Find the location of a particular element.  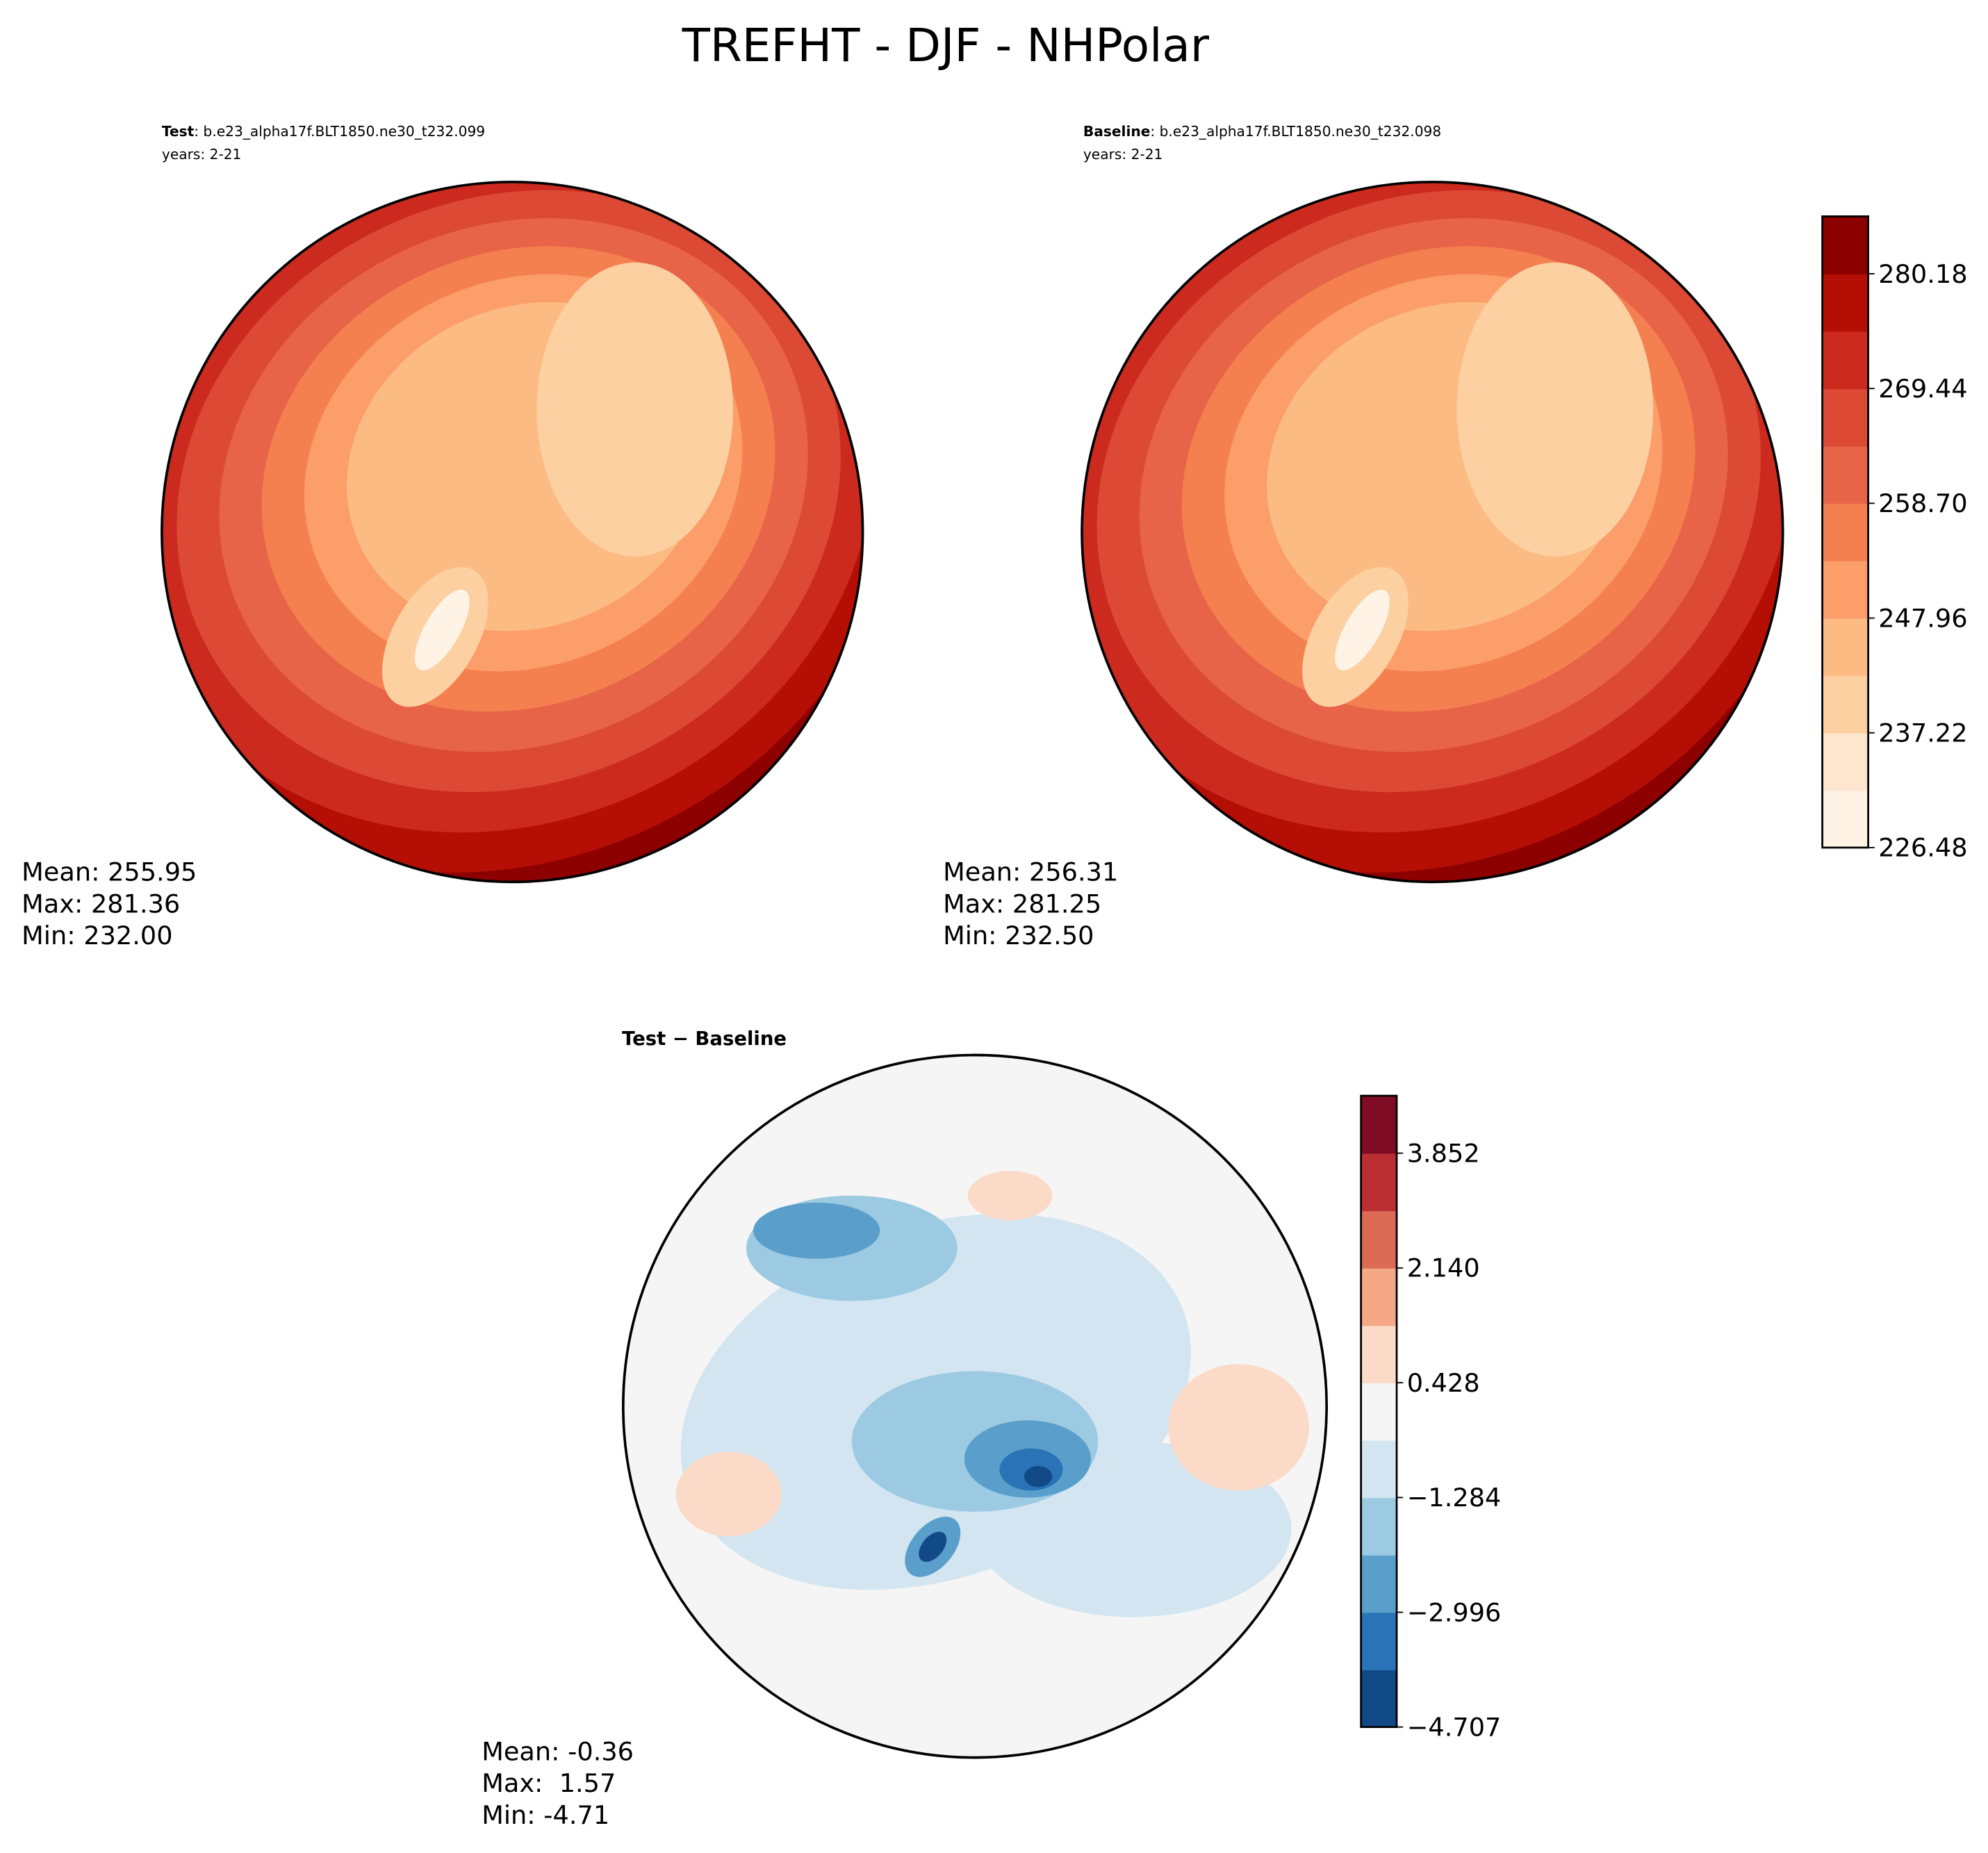

colorbar-tick-label: 3.852 is located at coordinates (1443, 1154).